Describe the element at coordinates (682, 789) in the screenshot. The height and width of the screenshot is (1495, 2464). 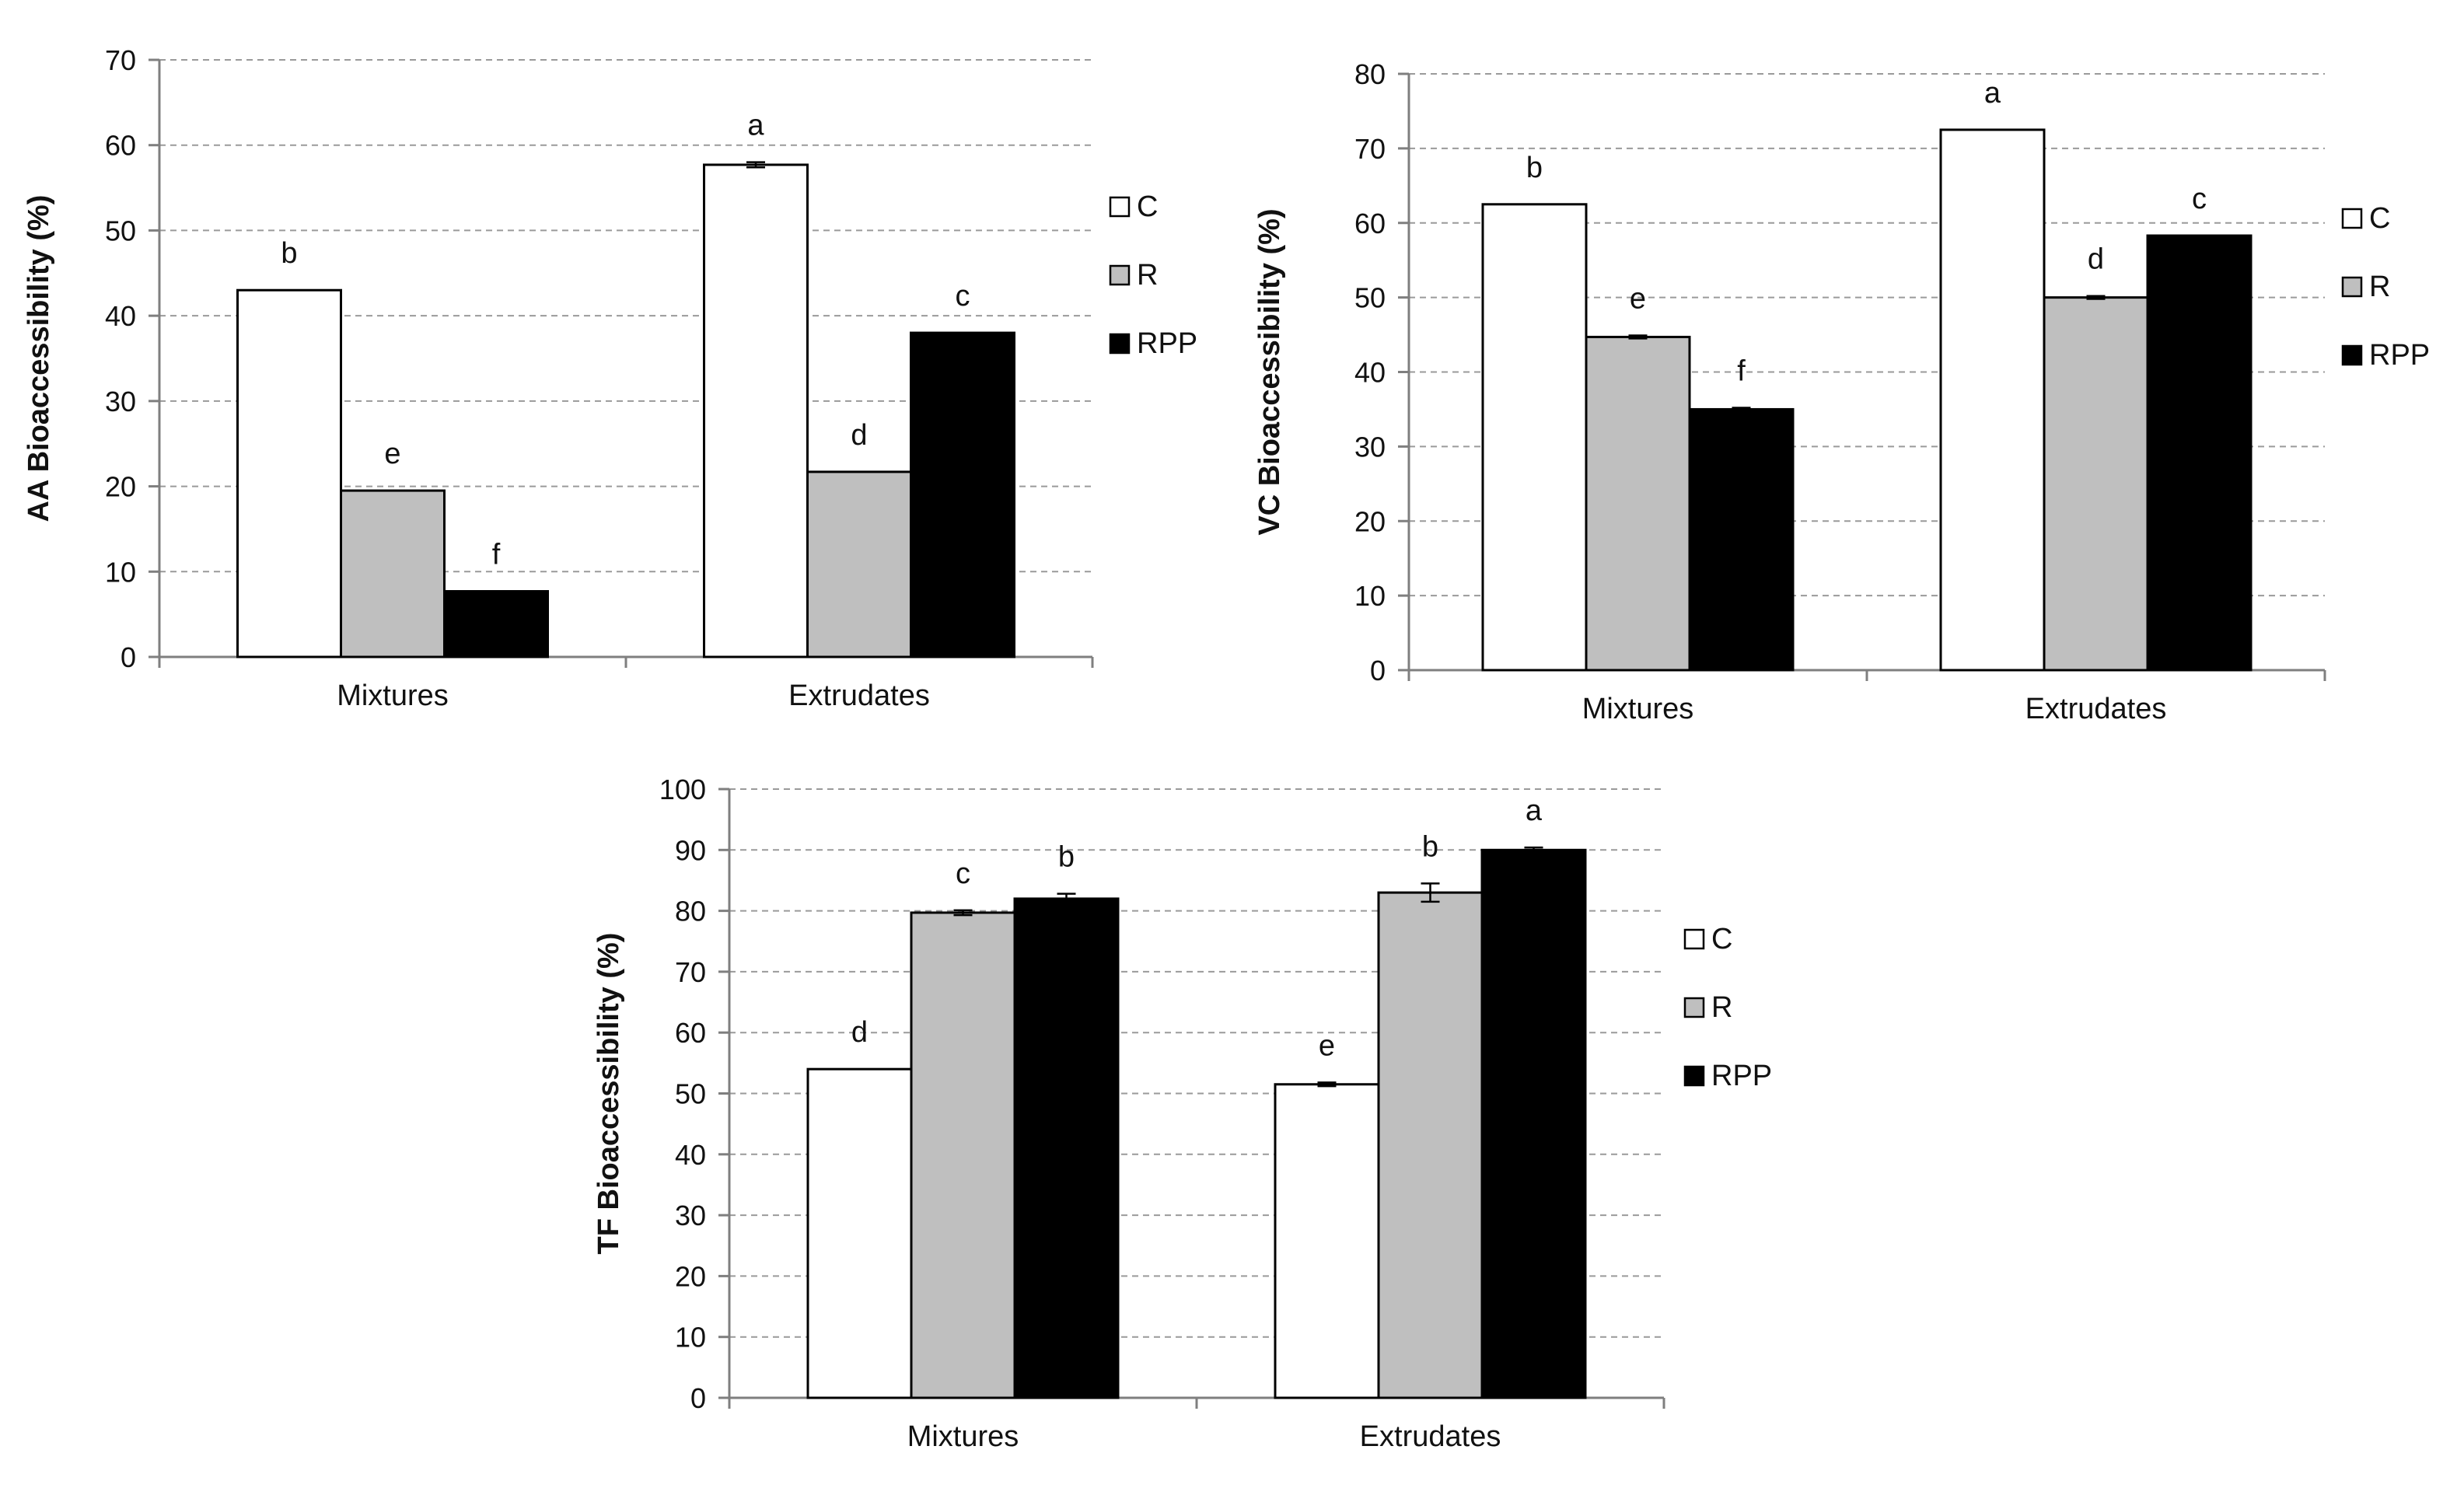
I see `y-tick-label: 100` at that location.